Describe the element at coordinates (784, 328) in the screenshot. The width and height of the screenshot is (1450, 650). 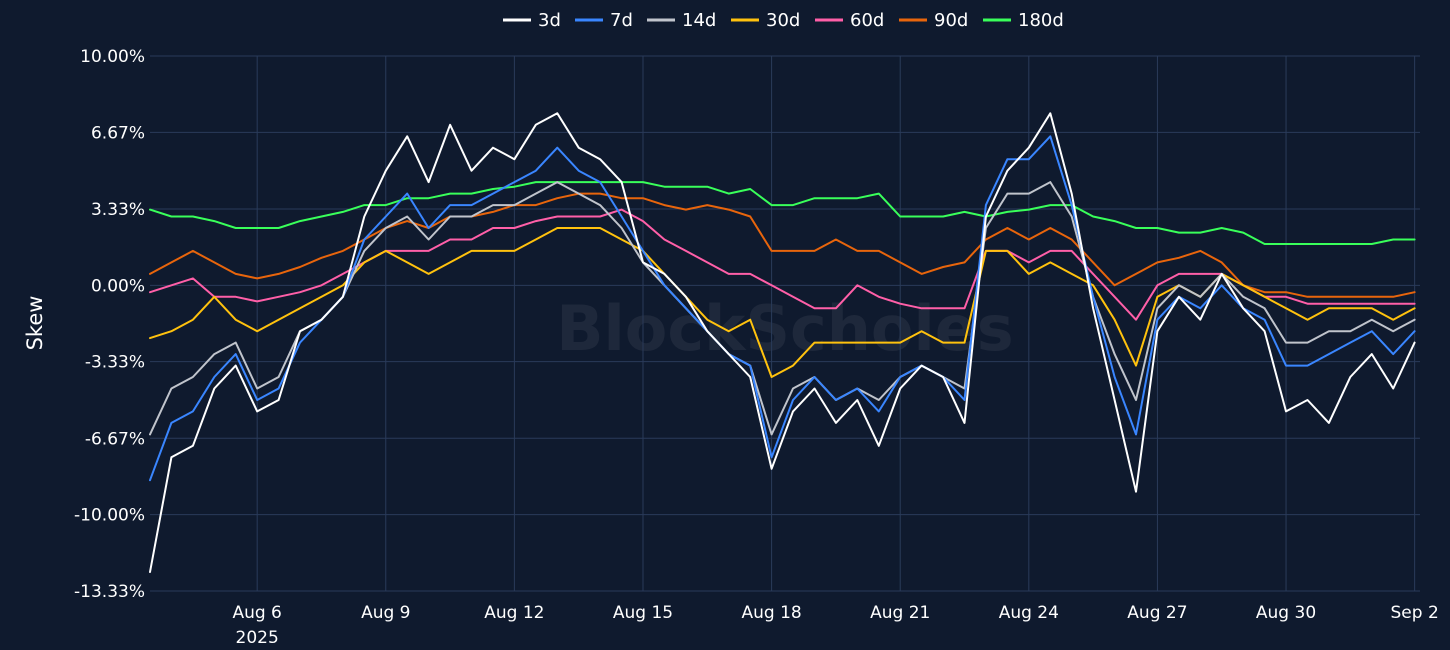
I see `watermark: BlockScholes` at that location.